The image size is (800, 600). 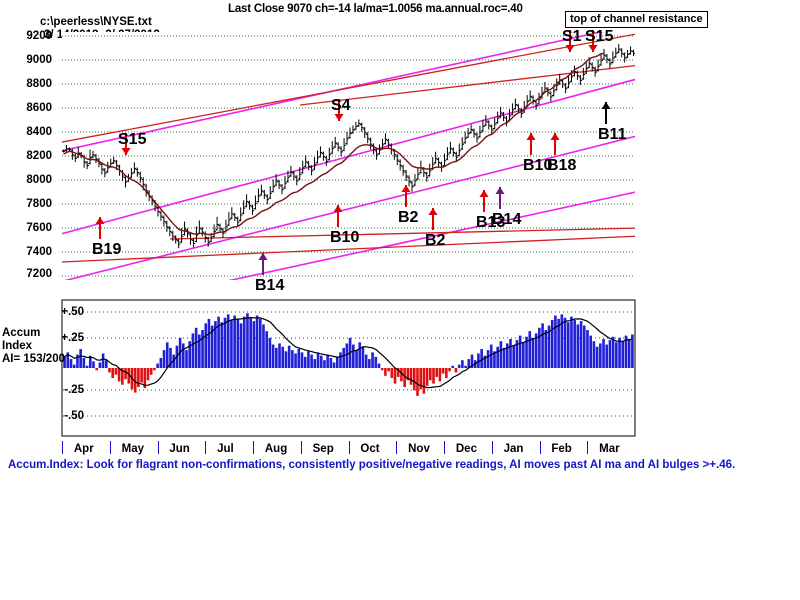 I want to click on accum-title-line1: Accum, so click(x=21, y=333).